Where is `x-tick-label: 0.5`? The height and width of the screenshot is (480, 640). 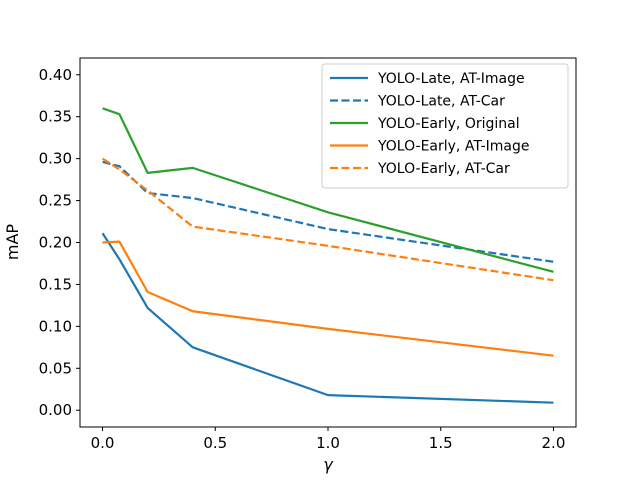 x-tick-label: 0.5 is located at coordinates (215, 443).